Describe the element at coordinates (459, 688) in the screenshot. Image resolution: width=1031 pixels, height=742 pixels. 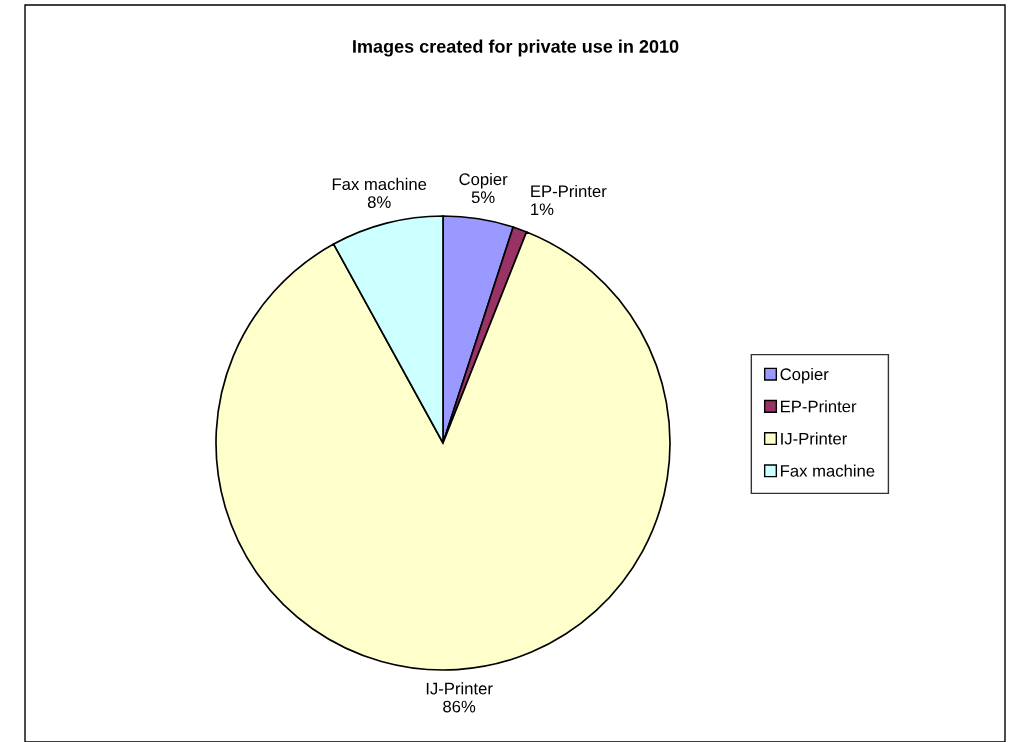
I see `slice-label: IJ-Printer` at that location.